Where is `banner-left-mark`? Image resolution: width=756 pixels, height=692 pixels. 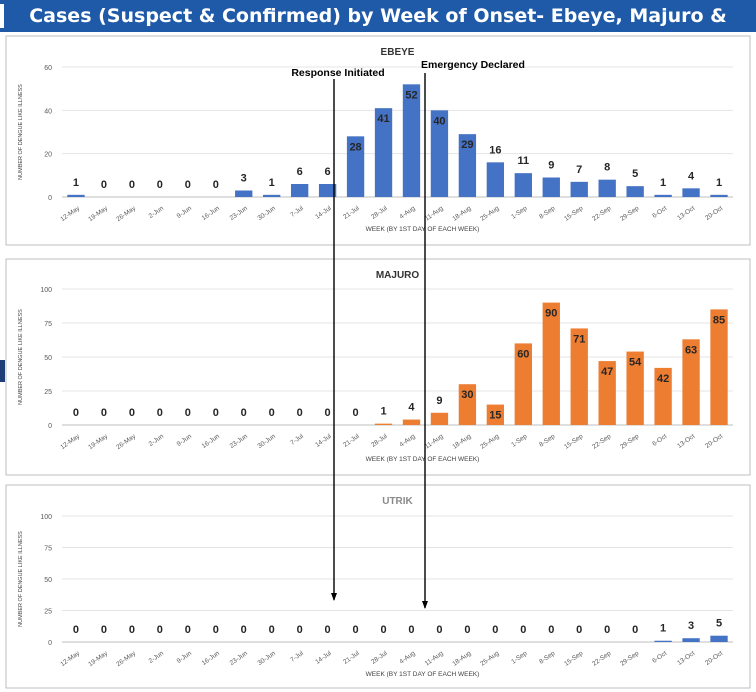
banner-left-mark is located at coordinates (2, 16).